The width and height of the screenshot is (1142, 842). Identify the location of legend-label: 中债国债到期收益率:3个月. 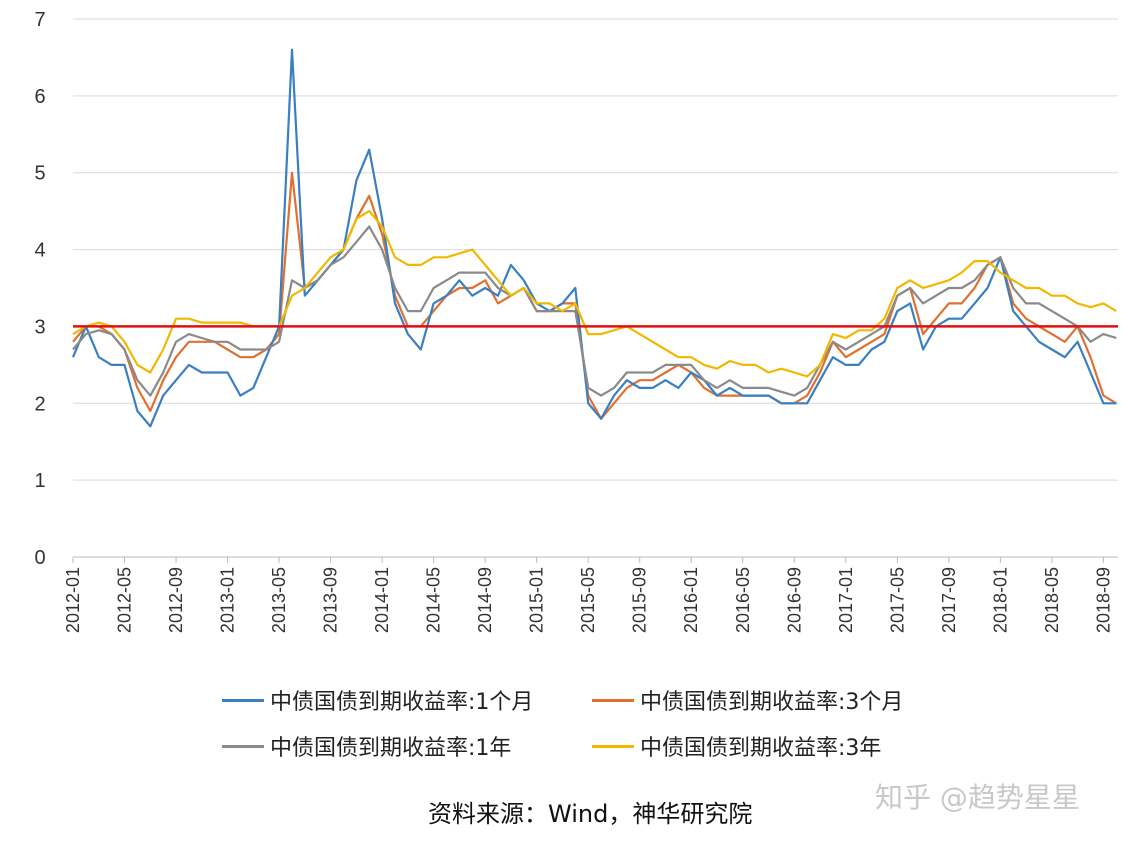
(772, 702).